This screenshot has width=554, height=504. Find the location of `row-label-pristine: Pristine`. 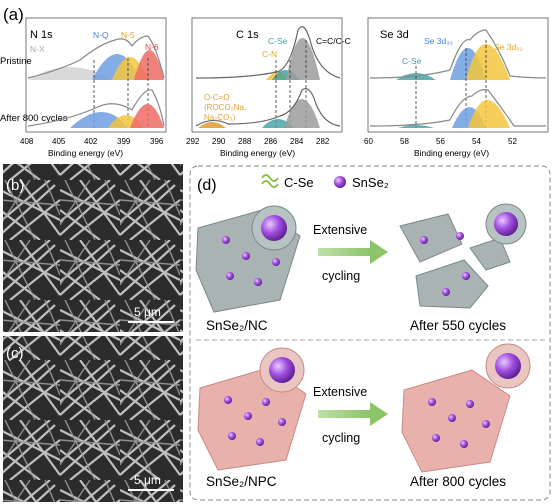

row-label-pristine: Pristine is located at coordinates (16, 61).